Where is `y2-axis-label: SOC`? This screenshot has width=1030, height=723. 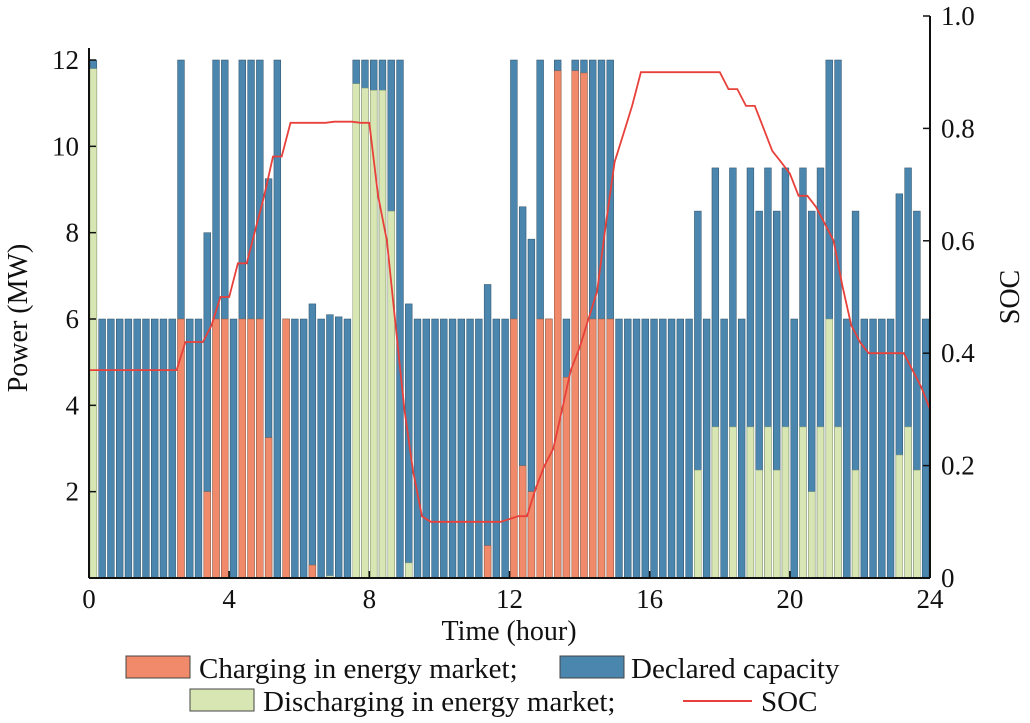 y2-axis-label: SOC is located at coordinates (1010, 297).